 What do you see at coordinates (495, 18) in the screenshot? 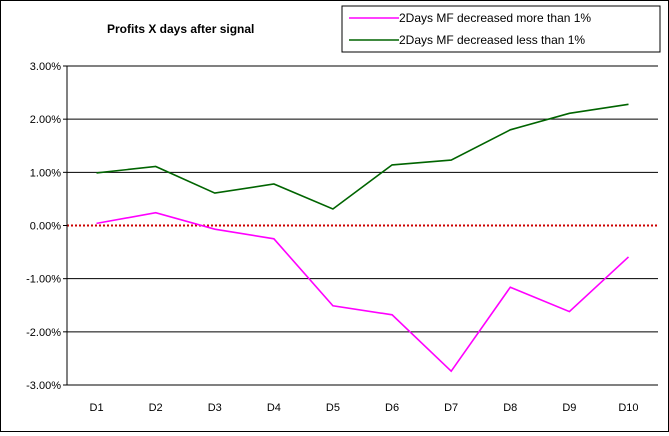
I see `legend-label-series-1: 2Days MF decreased more than 1%` at bounding box center [495, 18].